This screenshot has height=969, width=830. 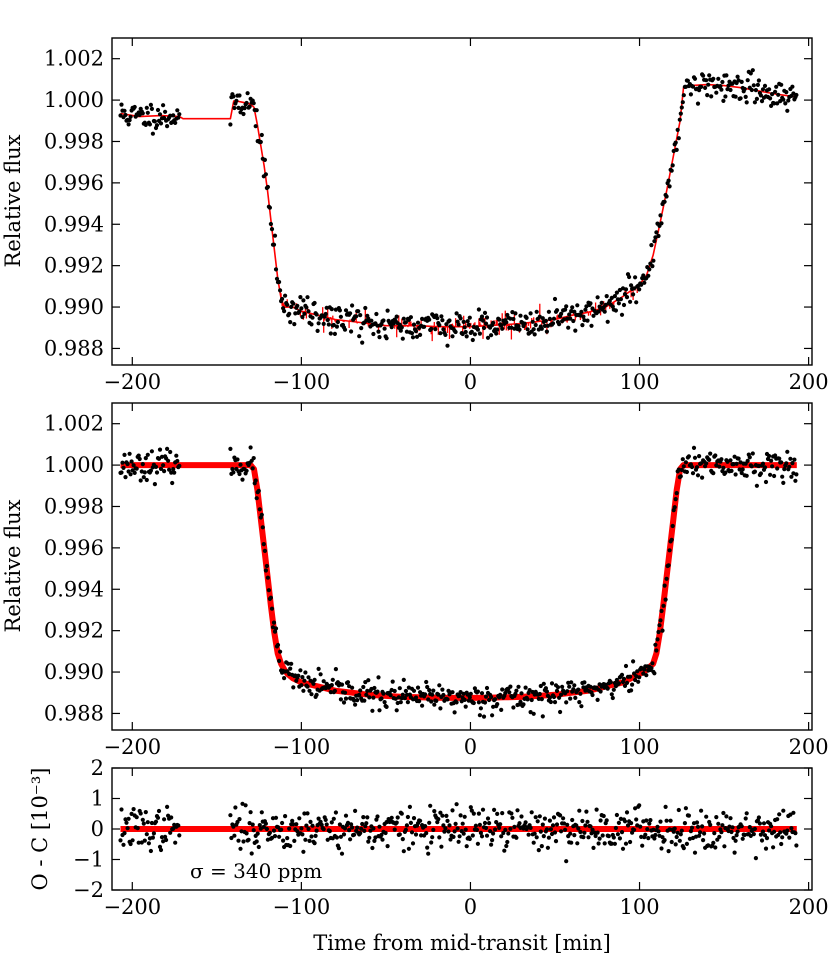 What do you see at coordinates (97, 829) in the screenshot?
I see `y-tick-label: 0` at bounding box center [97, 829].